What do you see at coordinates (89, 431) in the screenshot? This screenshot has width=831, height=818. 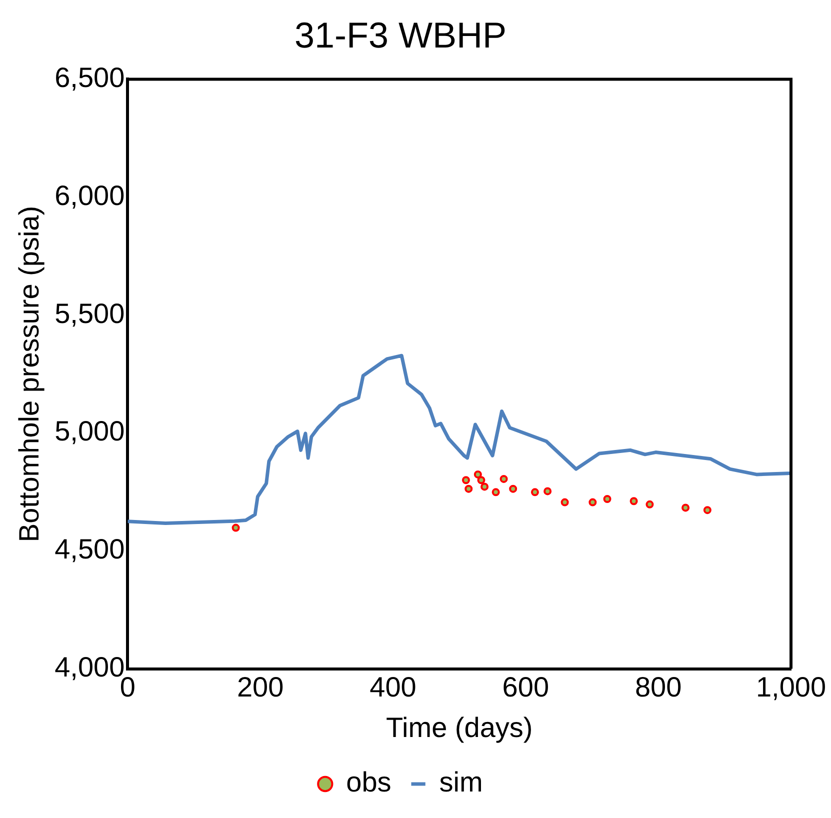 I see `y-tick-label: 5,000` at bounding box center [89, 431].